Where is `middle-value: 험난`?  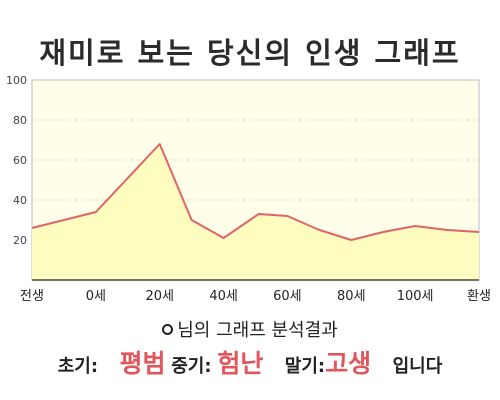 middle-value: 험난 is located at coordinates (240, 363).